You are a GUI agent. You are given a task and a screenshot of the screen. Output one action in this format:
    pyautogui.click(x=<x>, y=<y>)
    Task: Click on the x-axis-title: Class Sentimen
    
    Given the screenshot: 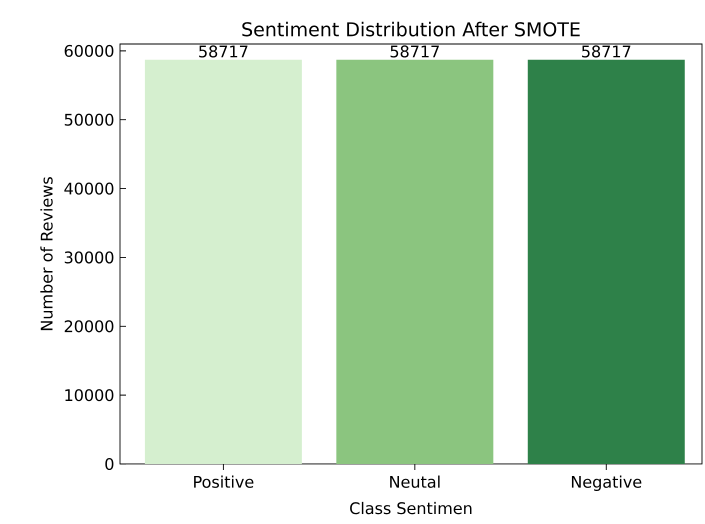 What is the action you would take?
    pyautogui.click(x=411, y=508)
    